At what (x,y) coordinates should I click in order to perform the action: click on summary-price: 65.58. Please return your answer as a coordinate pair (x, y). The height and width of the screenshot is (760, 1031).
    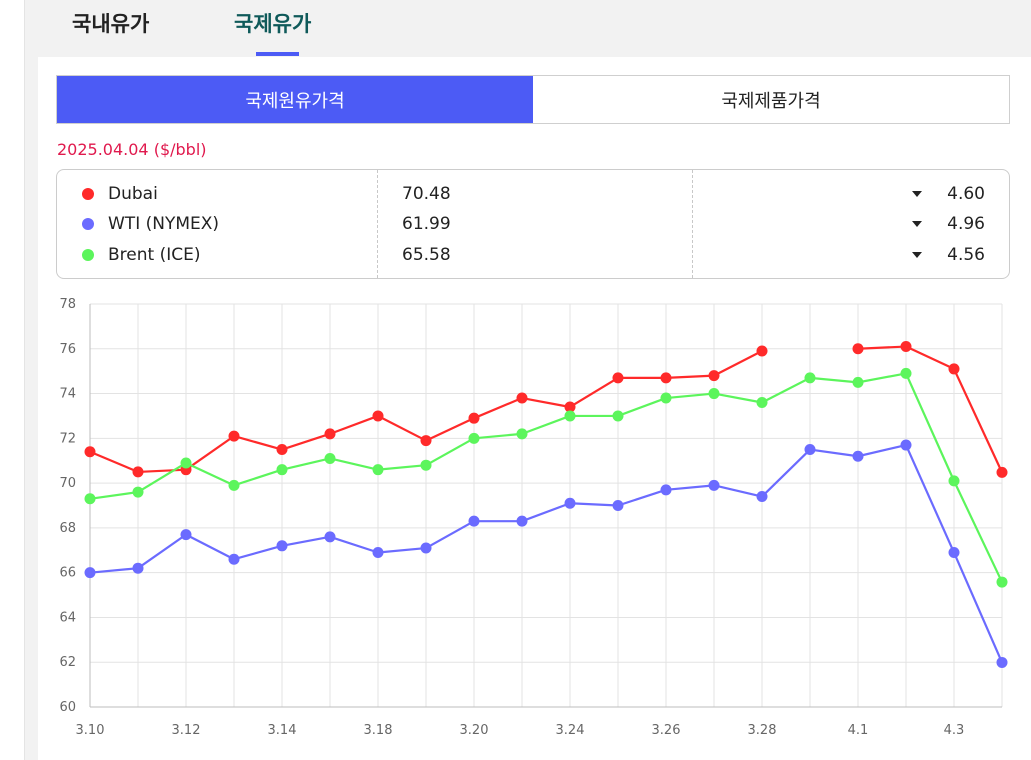
    Looking at the image, I should click on (426, 255).